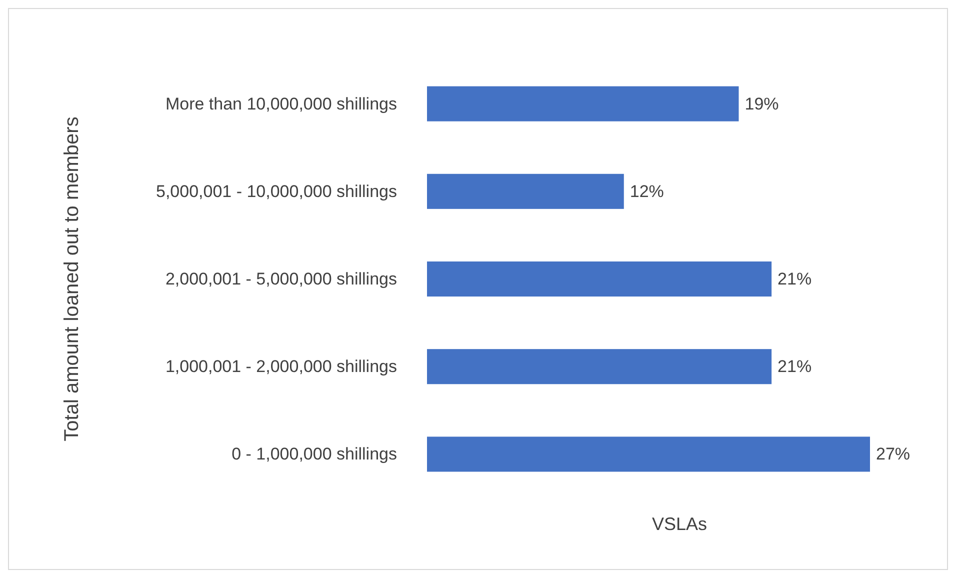 The image size is (956, 578). I want to click on data-label: 19%, so click(761, 104).